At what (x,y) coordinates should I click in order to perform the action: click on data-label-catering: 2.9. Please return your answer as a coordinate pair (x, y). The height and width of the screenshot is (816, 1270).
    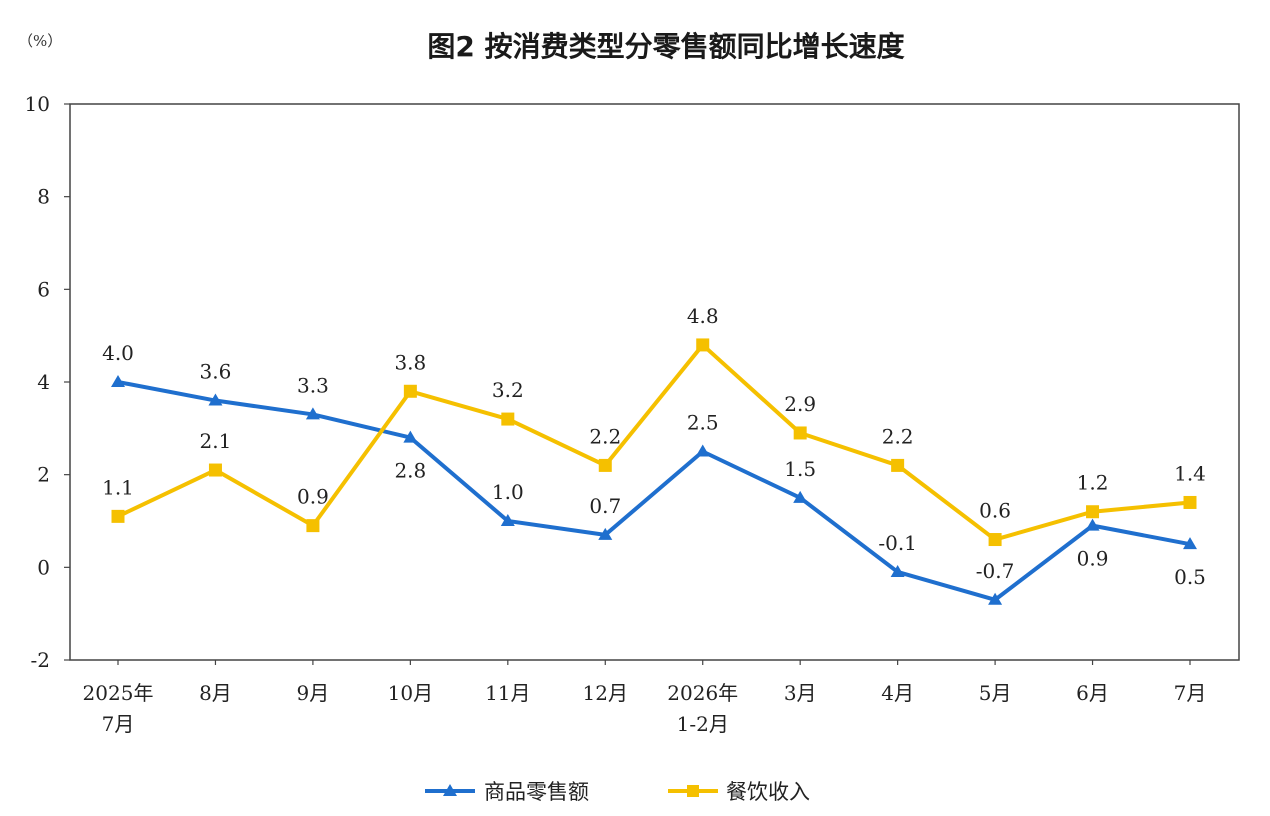
    Looking at the image, I should click on (800, 404).